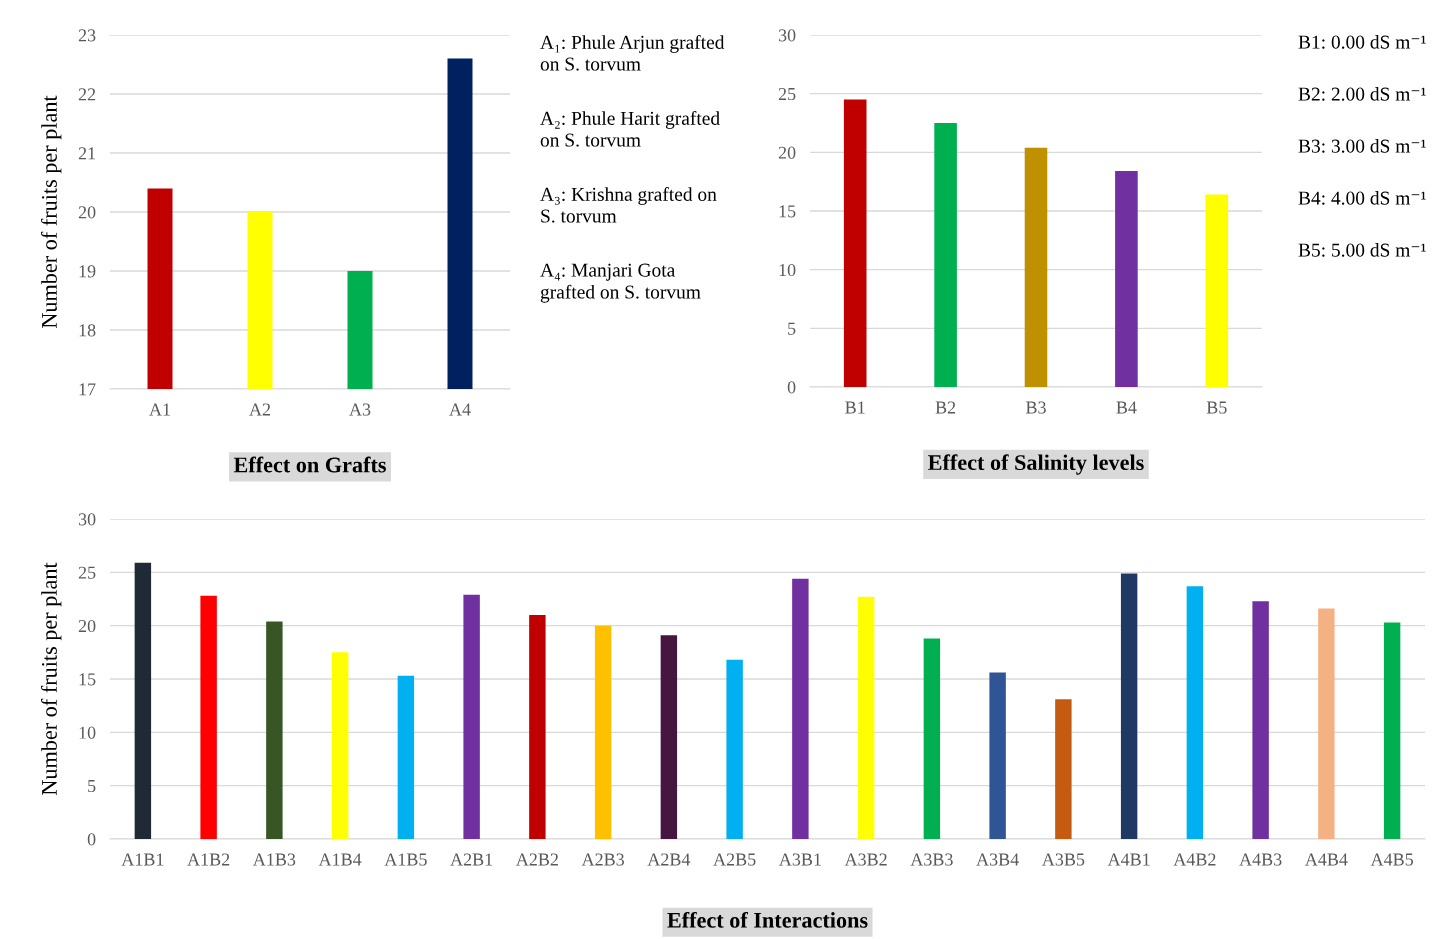 The width and height of the screenshot is (1453, 939). Describe the element at coordinates (340, 859) in the screenshot. I see `x-tick-label: A1B4` at that location.